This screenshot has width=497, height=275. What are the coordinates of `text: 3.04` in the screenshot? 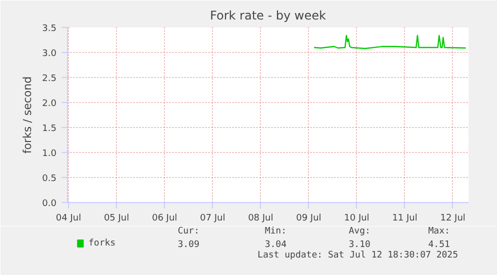 It's located at (275, 245).